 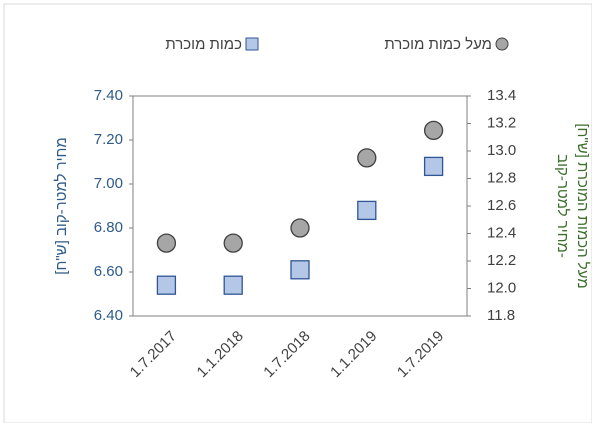 I want to click on y2-axis-title: מעל הכמות המוכרת [ש"ח], so click(x=582, y=205).